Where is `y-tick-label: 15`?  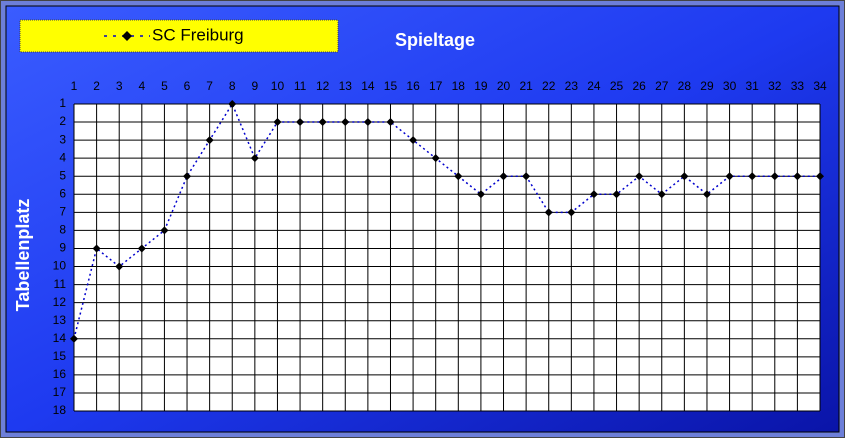
y-tick-label: 15 is located at coordinates (60, 356).